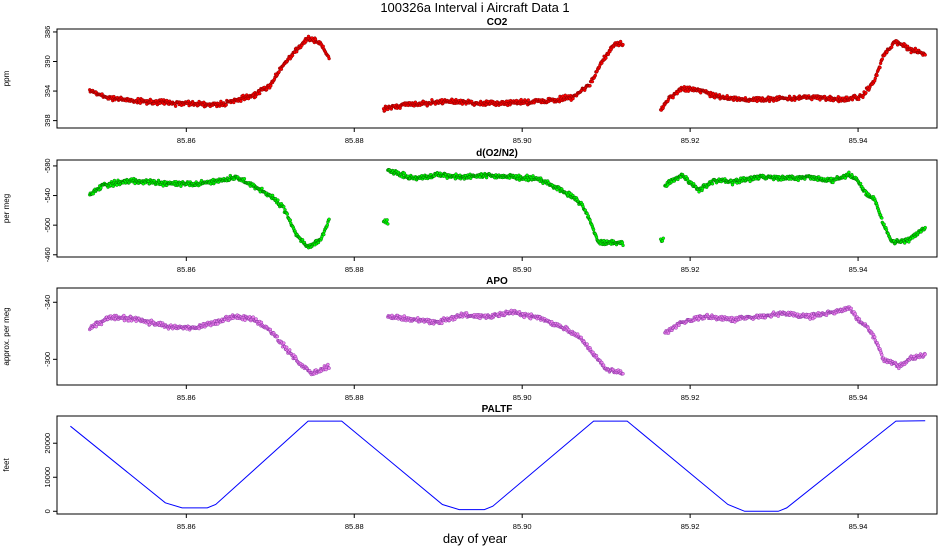 This screenshot has height=550, width=950. What do you see at coordinates (474, 7) in the screenshot?
I see `figure-title: 100326a Interval i Aircraft Data 1` at bounding box center [474, 7].